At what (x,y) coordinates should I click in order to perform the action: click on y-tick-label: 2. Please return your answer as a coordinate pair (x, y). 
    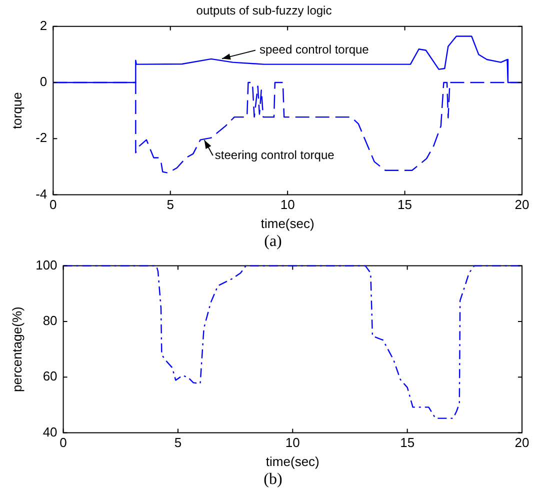
    Looking at the image, I should click on (44, 25).